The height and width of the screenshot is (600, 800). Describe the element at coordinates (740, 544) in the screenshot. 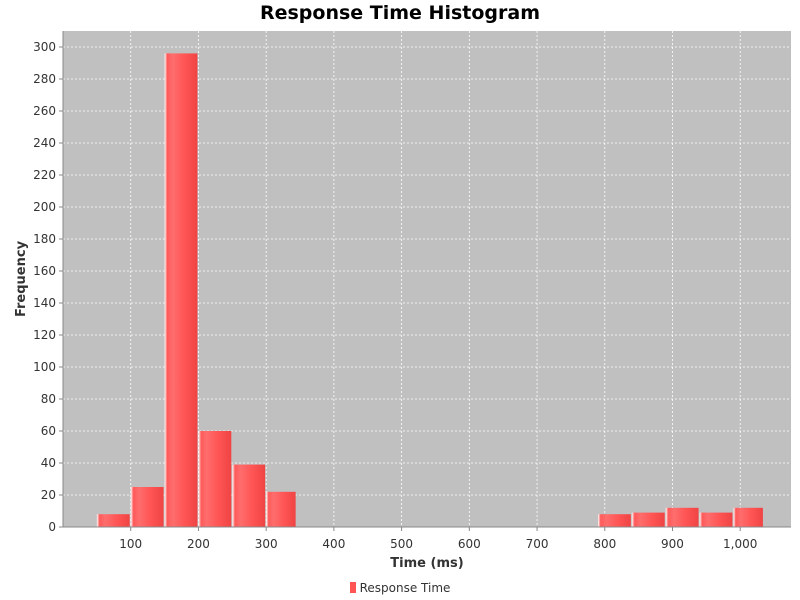

I see `x-tick-label: 1,000` at that location.